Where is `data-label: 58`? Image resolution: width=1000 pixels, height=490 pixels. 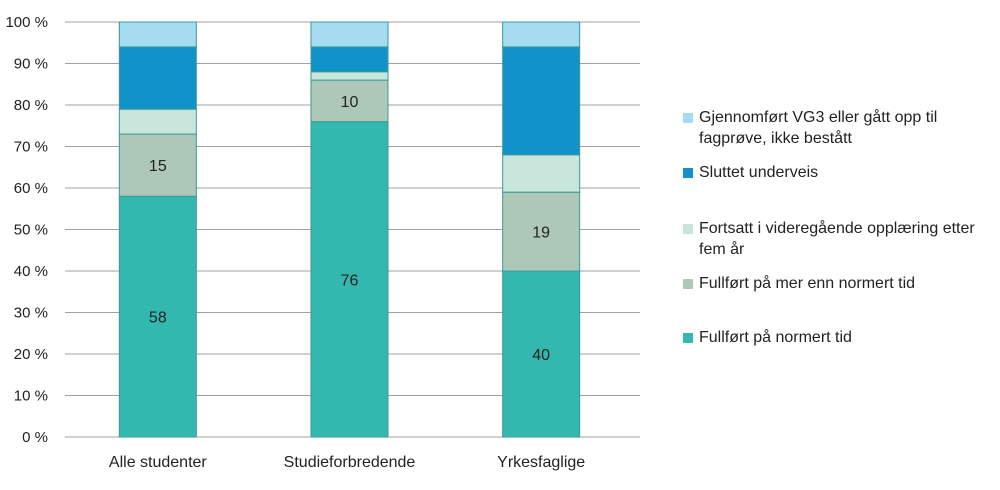 data-label: 58 is located at coordinates (158, 318).